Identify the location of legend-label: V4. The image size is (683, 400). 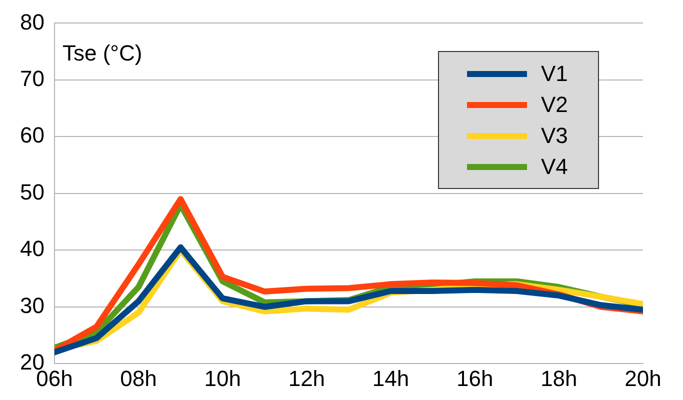
(554, 167).